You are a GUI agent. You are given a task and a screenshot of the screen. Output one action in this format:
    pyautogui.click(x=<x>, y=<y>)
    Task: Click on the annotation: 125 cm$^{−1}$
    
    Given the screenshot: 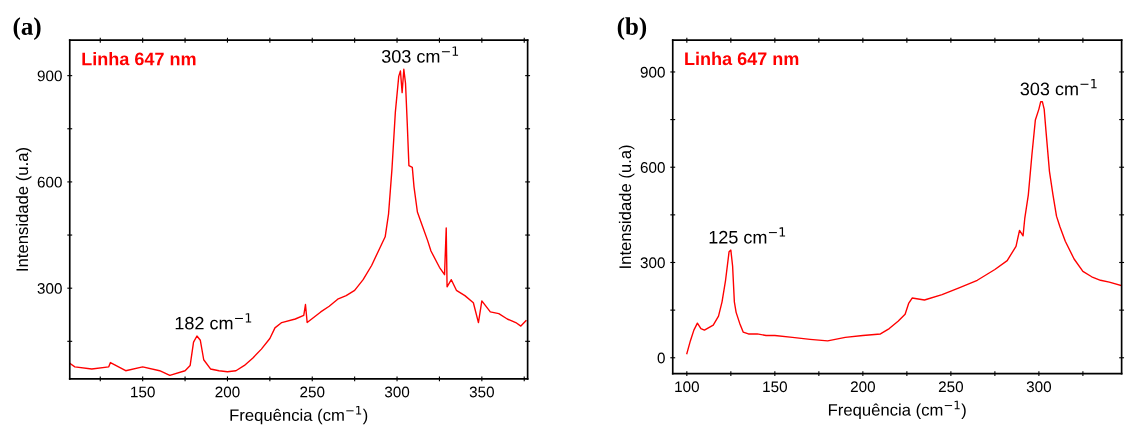 What is the action you would take?
    pyautogui.click(x=747, y=235)
    